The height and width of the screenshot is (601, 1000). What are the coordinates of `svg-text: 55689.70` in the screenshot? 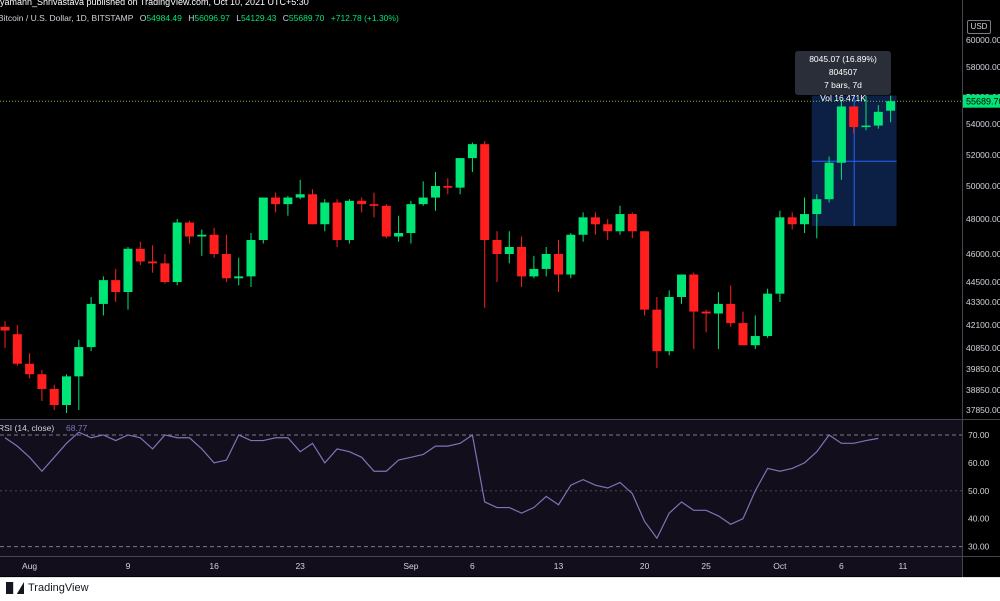 It's located at (983, 102).